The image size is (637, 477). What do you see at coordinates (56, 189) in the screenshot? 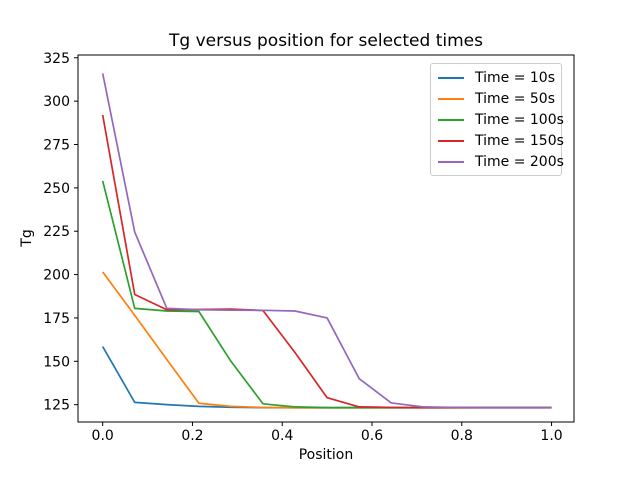
I see `y-tick-label: 250` at bounding box center [56, 189].